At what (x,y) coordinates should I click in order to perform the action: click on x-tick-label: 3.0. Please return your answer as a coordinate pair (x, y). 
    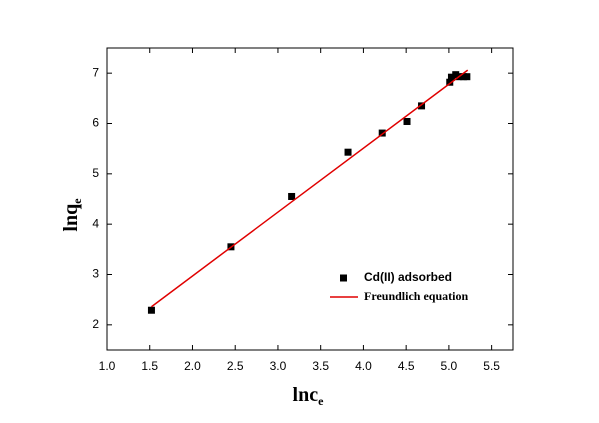
    Looking at the image, I should click on (278, 366).